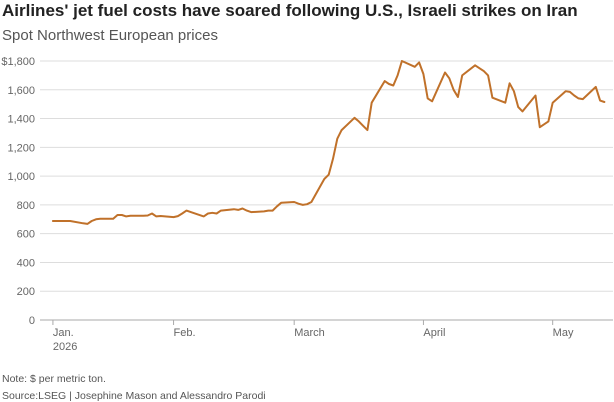  What do you see at coordinates (21, 91) in the screenshot?
I see `y-tick-label: 1,600` at bounding box center [21, 91].